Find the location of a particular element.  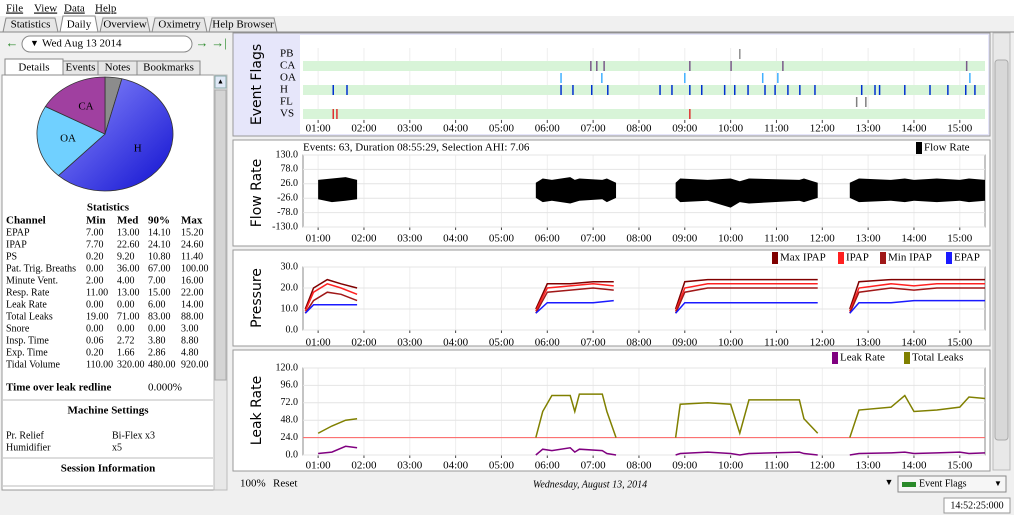

stats-cell: 15.20 is located at coordinates (192, 232).